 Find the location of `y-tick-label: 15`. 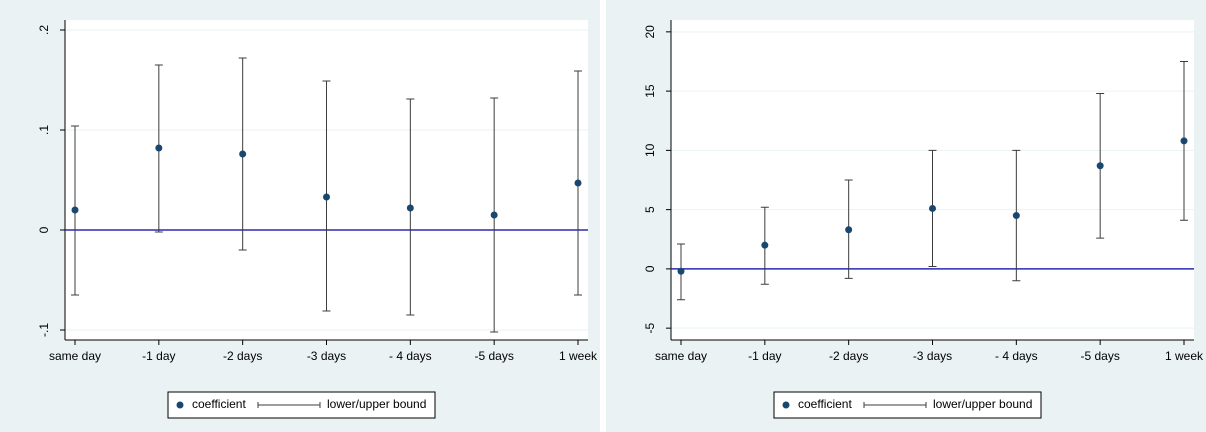

y-tick-label: 15 is located at coordinates (650, 91).